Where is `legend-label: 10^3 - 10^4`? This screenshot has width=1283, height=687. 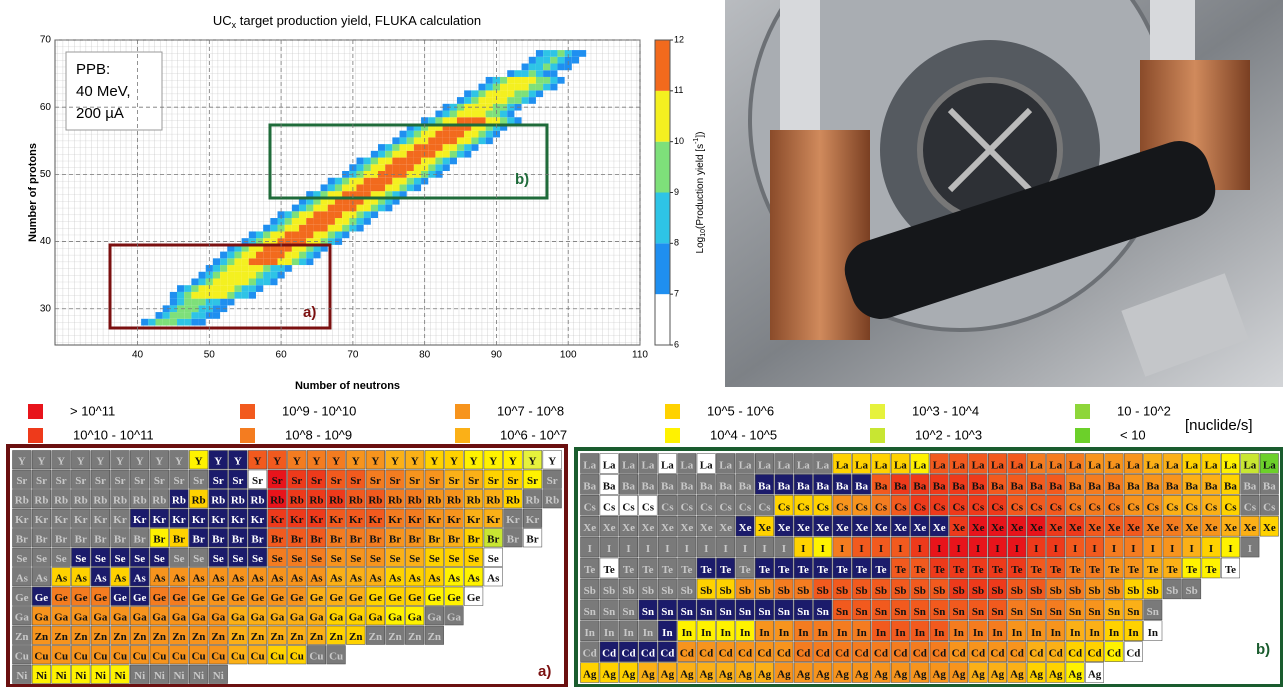 legend-label: 10^3 - 10^4 is located at coordinates (945, 410).